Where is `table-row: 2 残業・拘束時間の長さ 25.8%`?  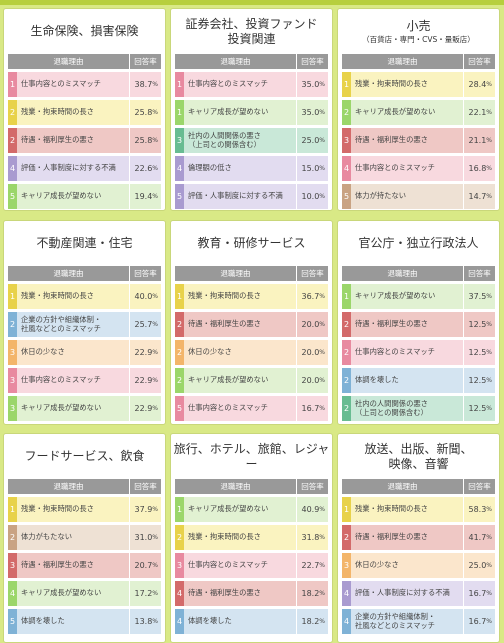
table-row: 2 残業・拘束時間の長さ 25.8% is located at coordinates (84, 112).